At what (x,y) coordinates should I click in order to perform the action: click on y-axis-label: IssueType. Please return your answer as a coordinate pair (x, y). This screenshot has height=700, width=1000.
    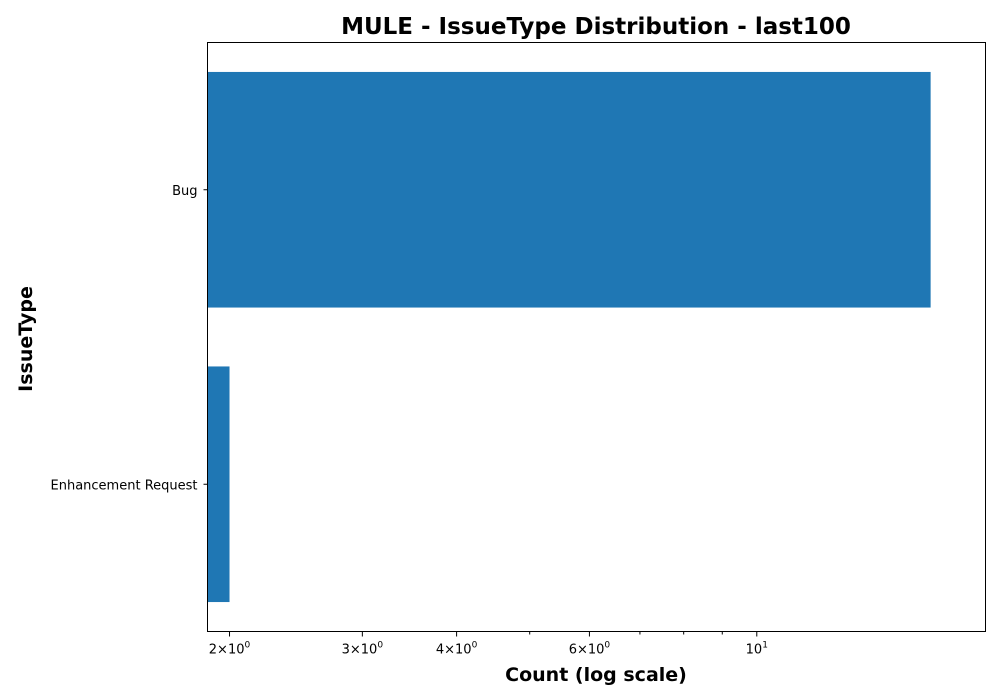
    Looking at the image, I should click on (26, 339).